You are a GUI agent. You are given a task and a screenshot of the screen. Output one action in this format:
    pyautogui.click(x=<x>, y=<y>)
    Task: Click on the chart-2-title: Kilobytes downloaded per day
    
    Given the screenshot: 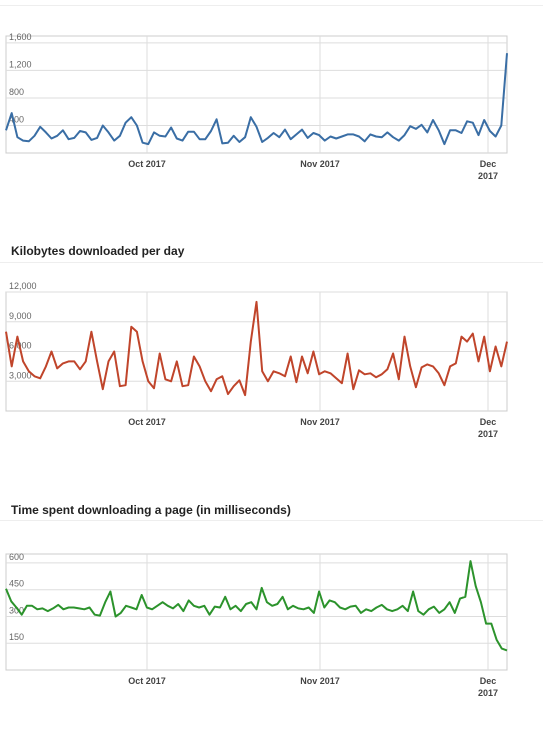 What is the action you would take?
    pyautogui.click(x=98, y=251)
    